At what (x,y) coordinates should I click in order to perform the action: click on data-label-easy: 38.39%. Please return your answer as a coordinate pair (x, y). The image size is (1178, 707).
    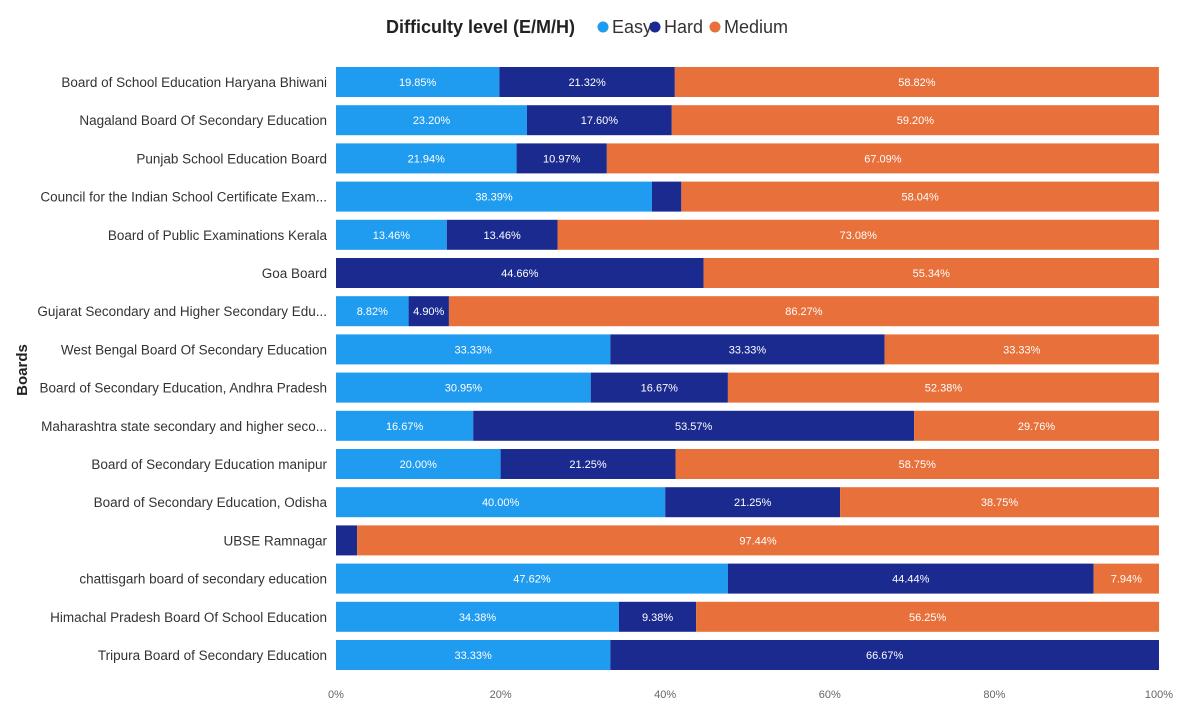
    Looking at the image, I should click on (494, 198).